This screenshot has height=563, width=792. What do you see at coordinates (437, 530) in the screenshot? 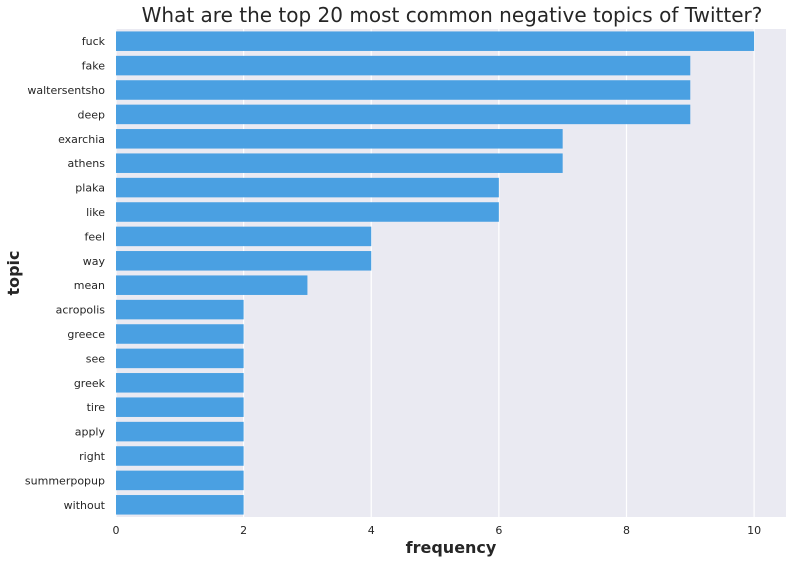
I see `x-tick-labels: 0 2 4 6 8 10` at bounding box center [437, 530].